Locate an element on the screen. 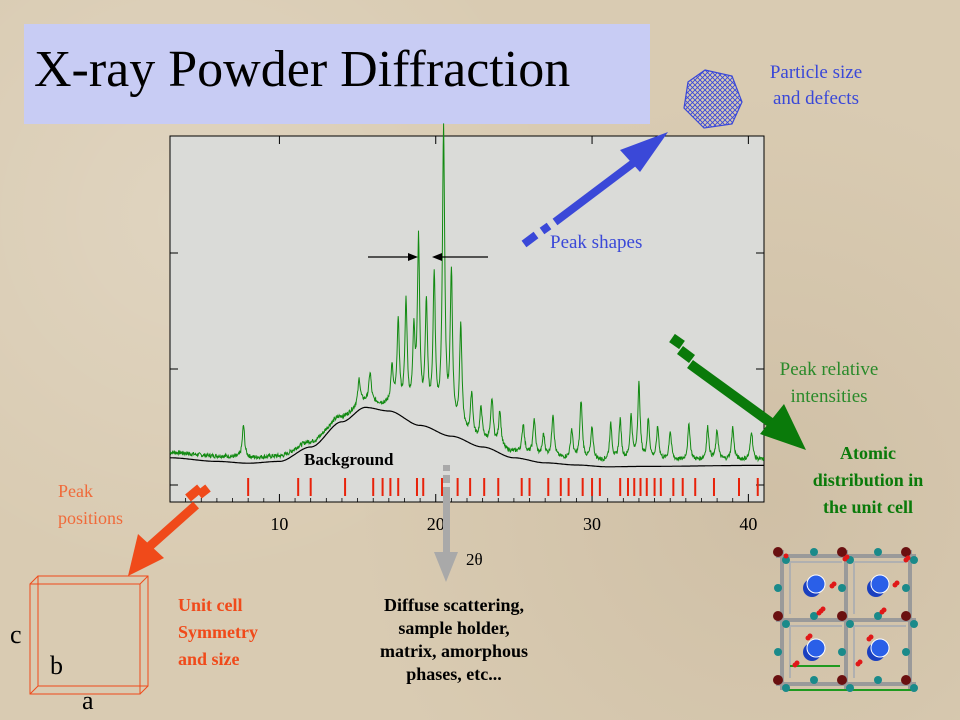  fwhm-arrowhead-right is located at coordinates (437, 257).